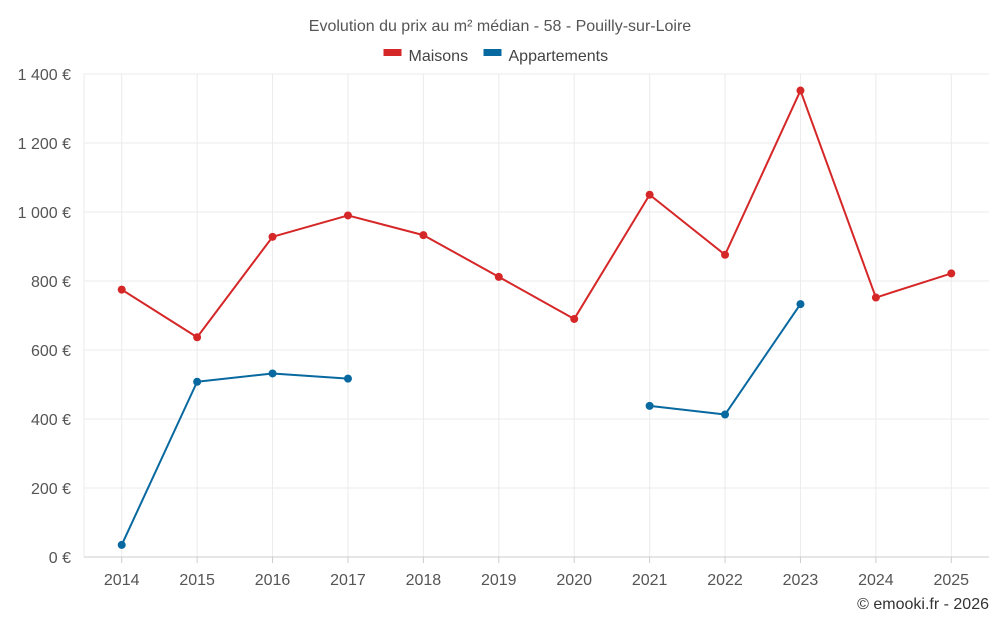  What do you see at coordinates (574, 580) in the screenshot?
I see `x-tick-label: 2020` at bounding box center [574, 580].